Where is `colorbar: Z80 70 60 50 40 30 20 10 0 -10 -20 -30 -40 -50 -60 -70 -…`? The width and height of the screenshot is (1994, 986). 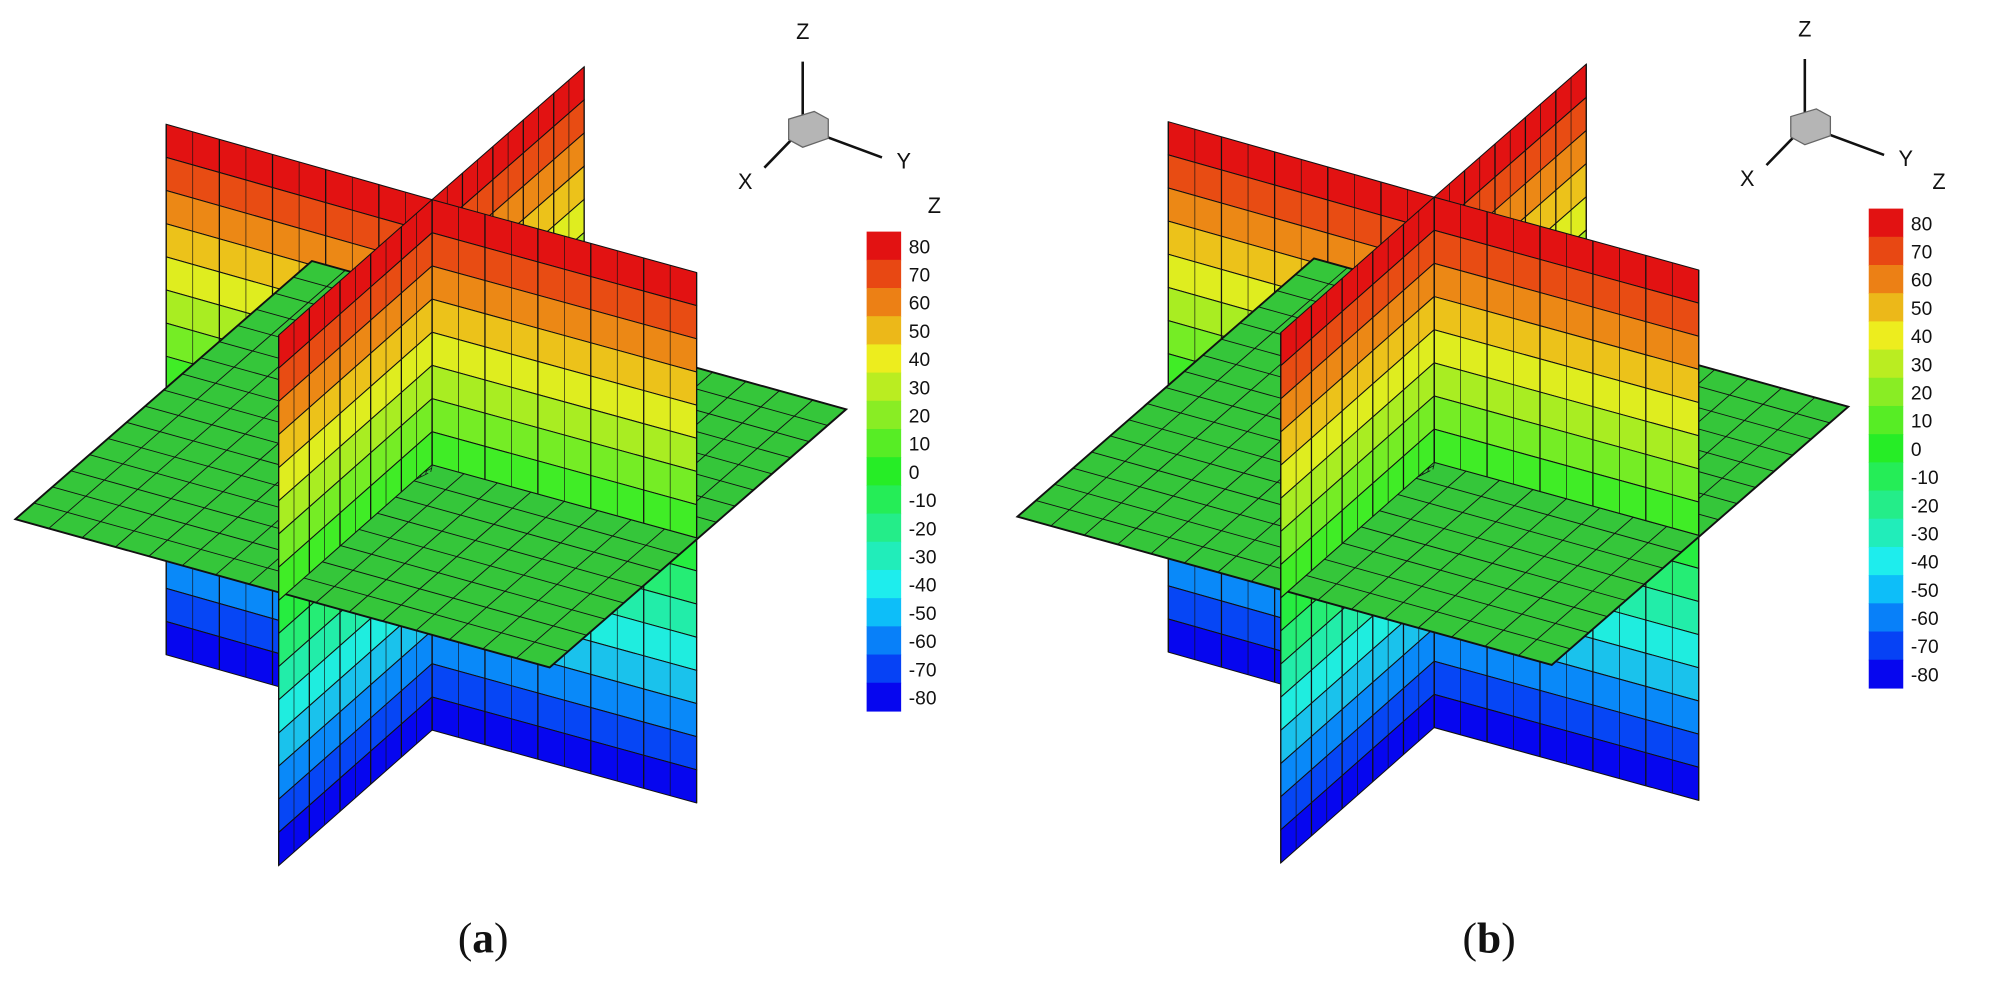 colorbar: Z80 70 60 50 40 30 20 10 0 -10 -20 -30 -40 -50 -60 -70 -… is located at coordinates (1907, 429).